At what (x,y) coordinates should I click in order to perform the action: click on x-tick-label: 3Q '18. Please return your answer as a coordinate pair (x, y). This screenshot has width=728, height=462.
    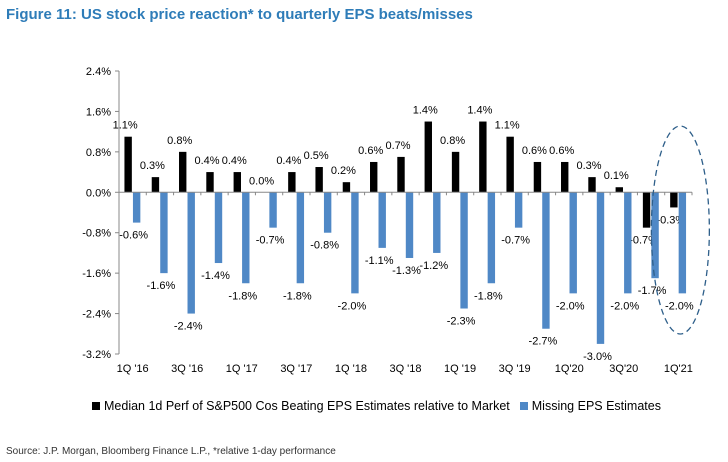
    Looking at the image, I should click on (405, 369).